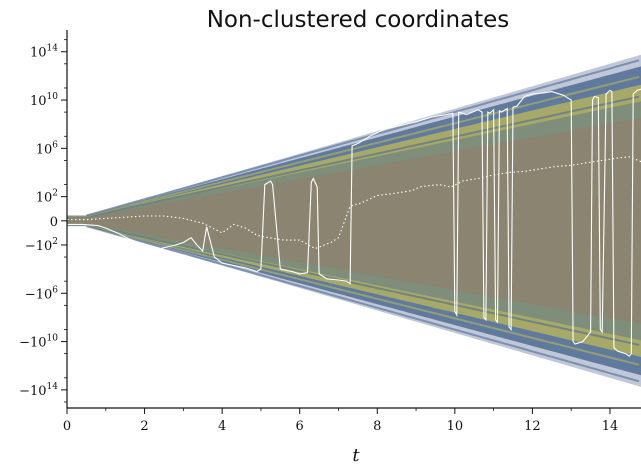  Describe the element at coordinates (38, 342) in the screenshot. I see `y-tick-label: −1010` at that location.